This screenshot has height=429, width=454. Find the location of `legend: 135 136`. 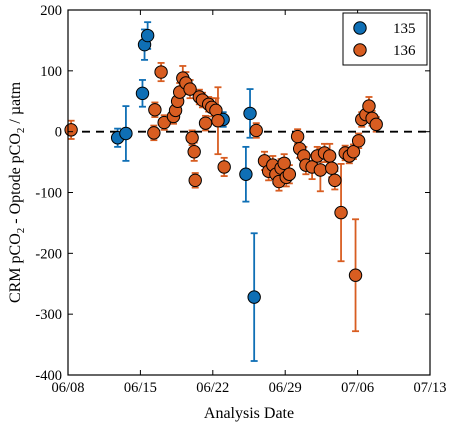

legend: 135 136 is located at coordinates (385, 39).